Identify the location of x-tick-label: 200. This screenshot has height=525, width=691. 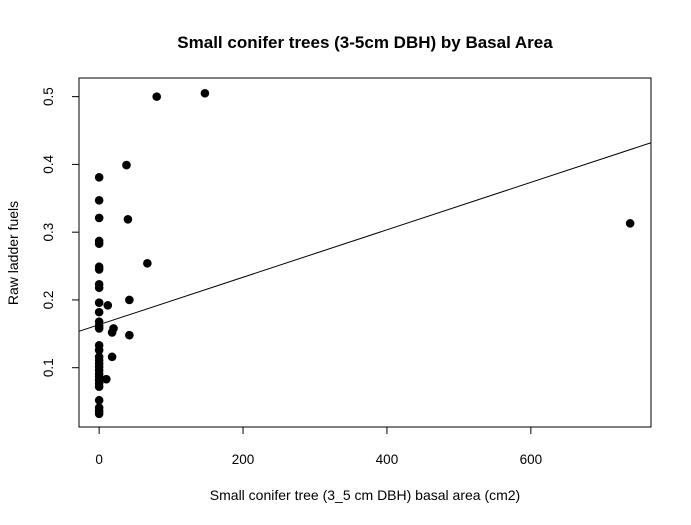
(243, 459).